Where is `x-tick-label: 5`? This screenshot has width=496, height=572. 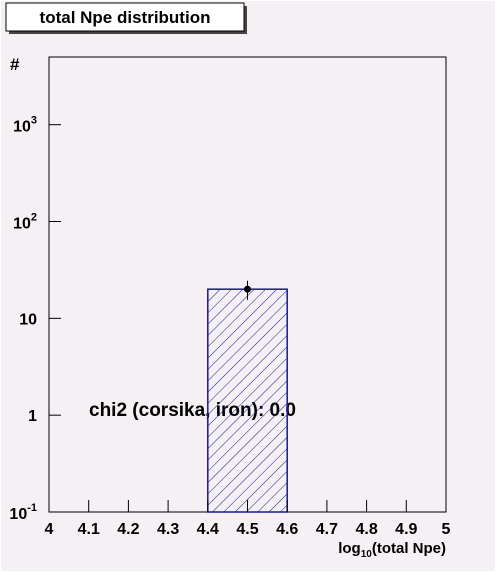
x-tick-label: 5 is located at coordinates (446, 529).